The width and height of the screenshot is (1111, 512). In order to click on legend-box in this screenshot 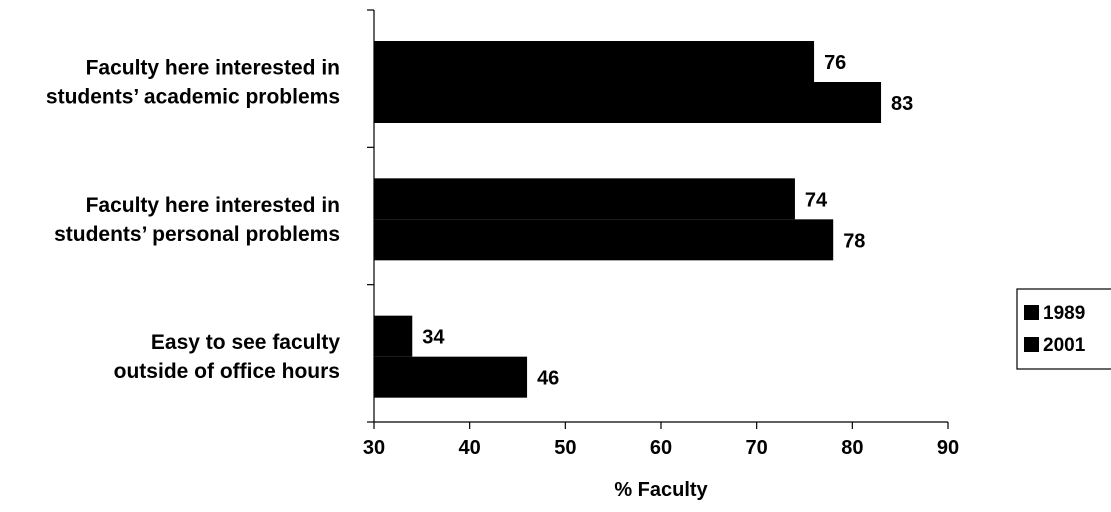, I will do `click(1063, 329)`.